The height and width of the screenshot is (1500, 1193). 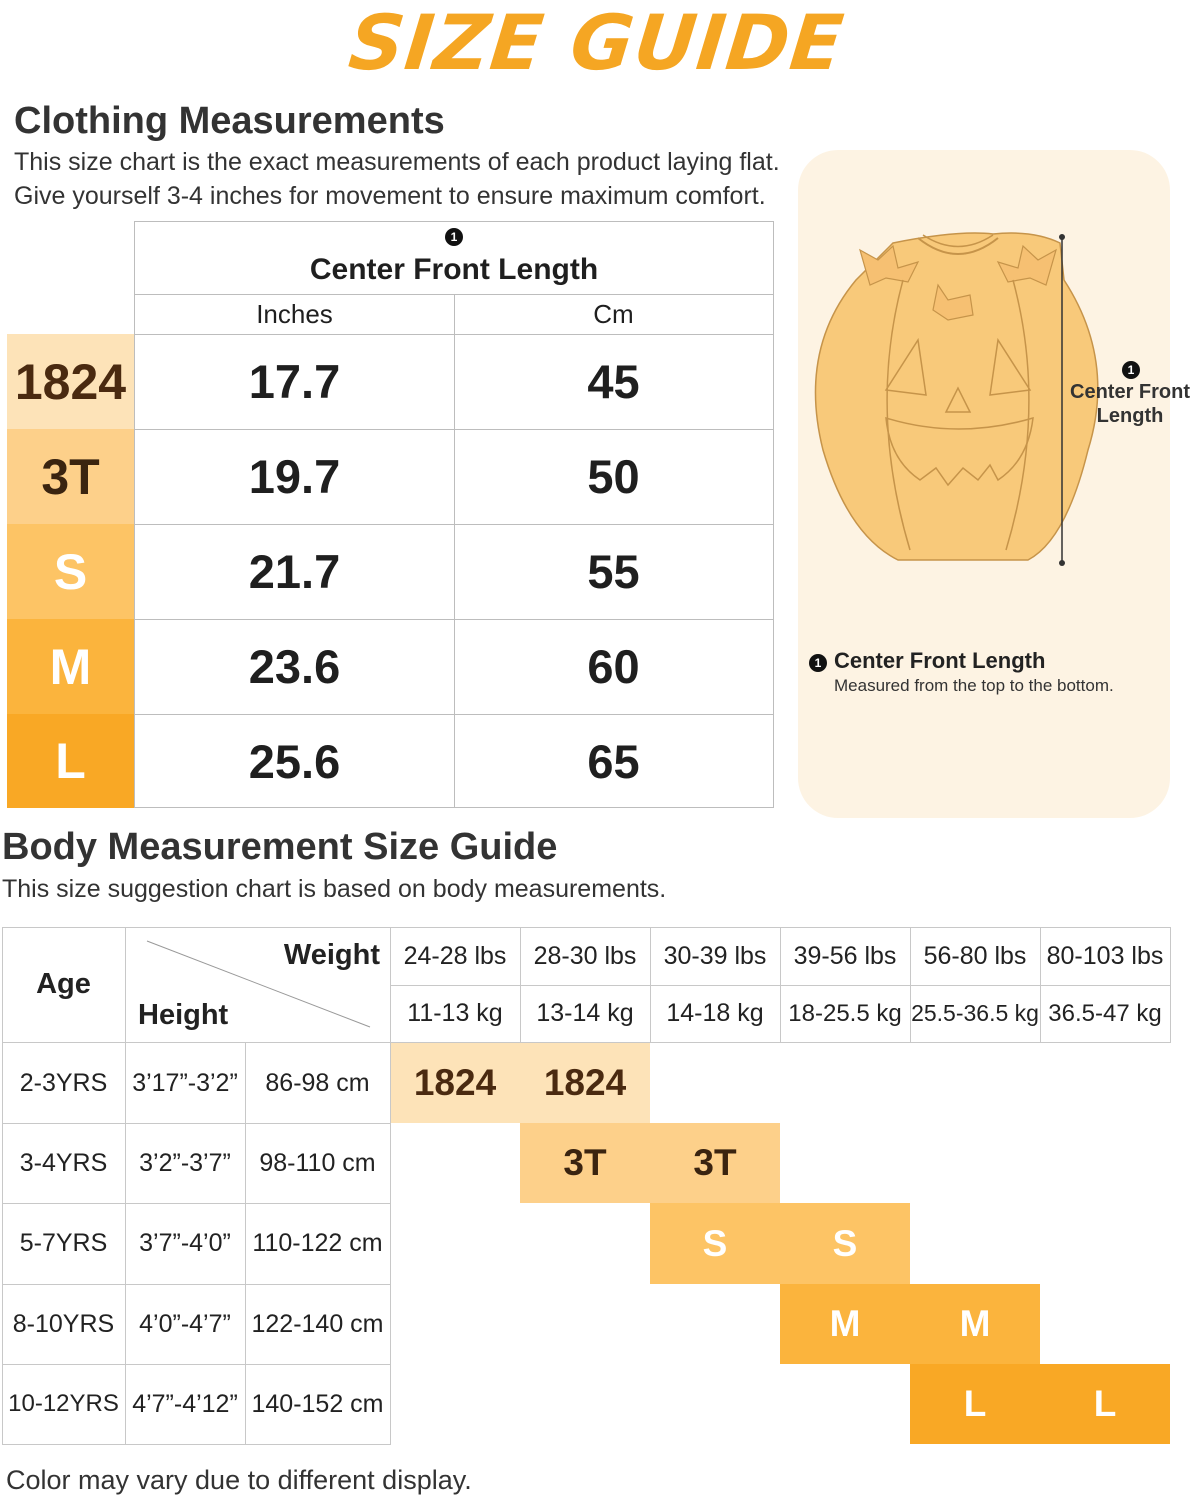 What do you see at coordinates (63, 984) in the screenshot?
I see `age-header: Age` at bounding box center [63, 984].